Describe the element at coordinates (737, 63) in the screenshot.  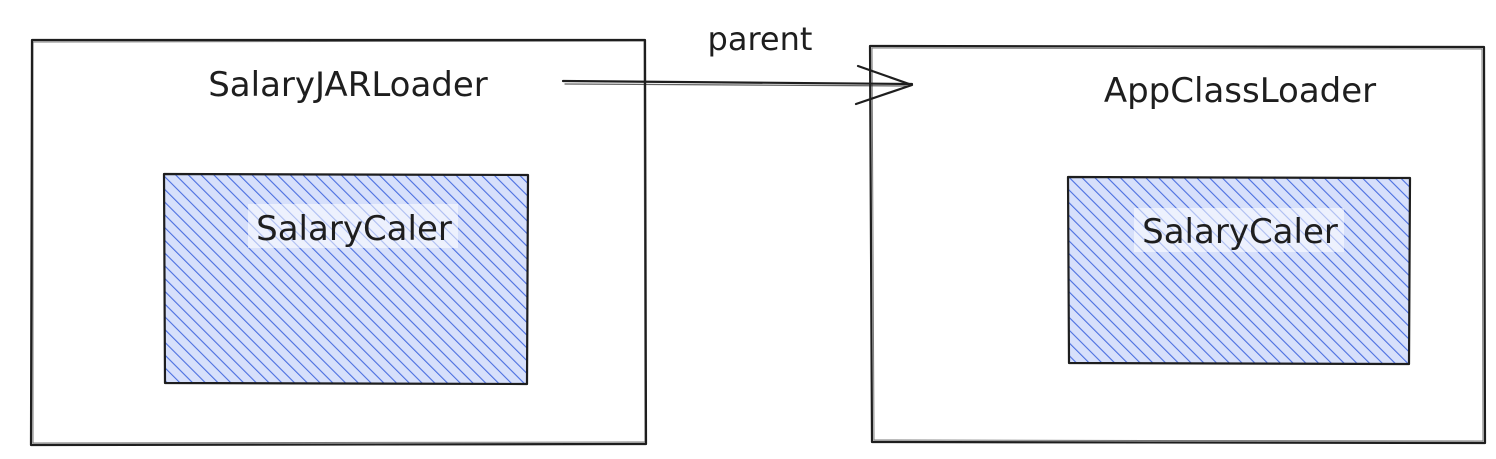
I see `parent-arrow: parent` at that location.